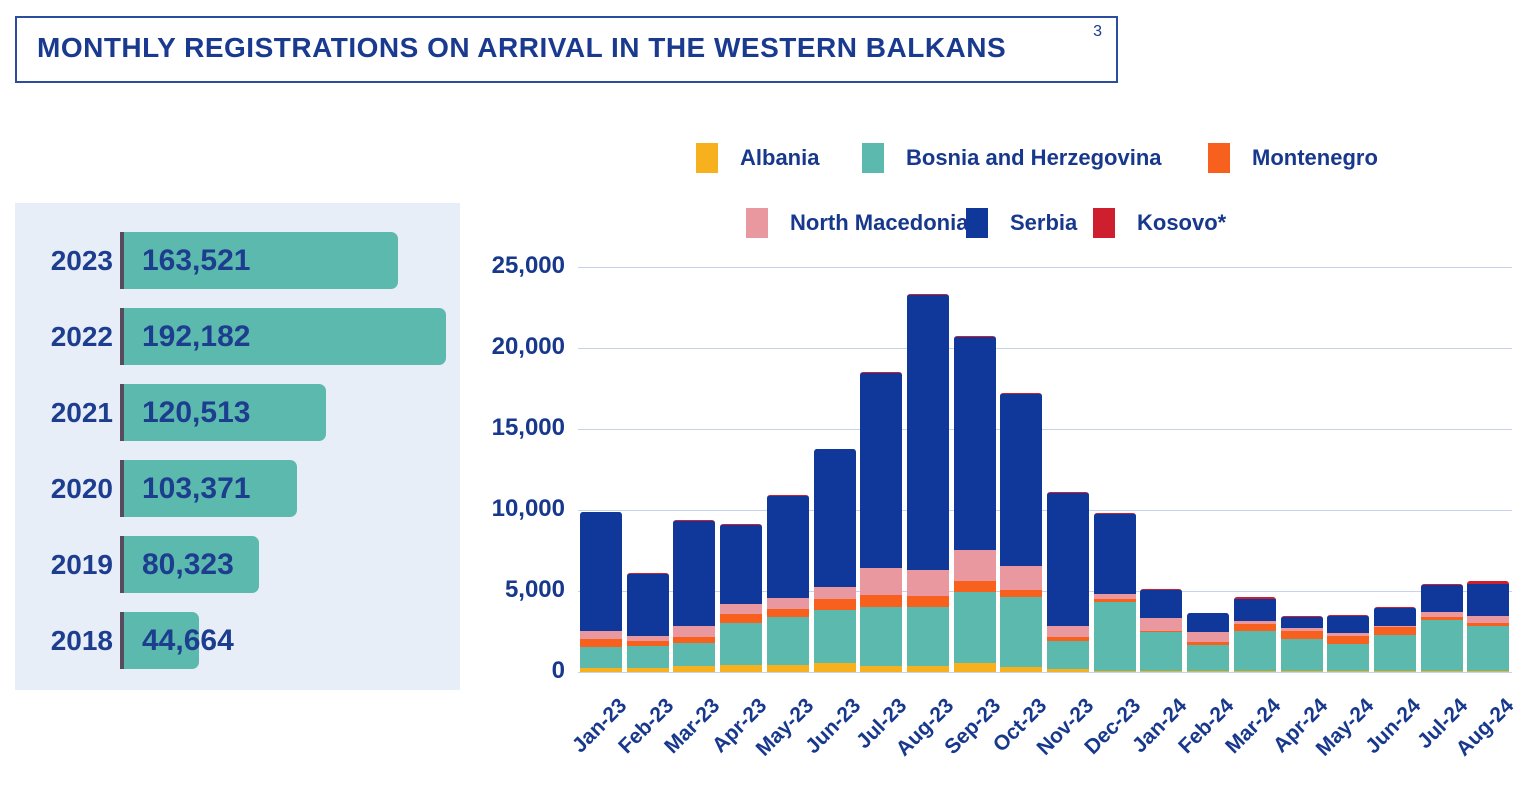  I want to click on legend-swatch-montenegro, so click(1219, 158).